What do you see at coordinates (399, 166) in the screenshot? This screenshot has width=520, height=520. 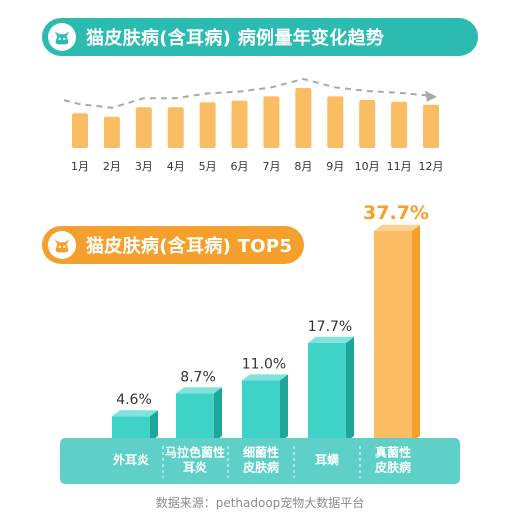 I see `month-label: 11月` at bounding box center [399, 166].